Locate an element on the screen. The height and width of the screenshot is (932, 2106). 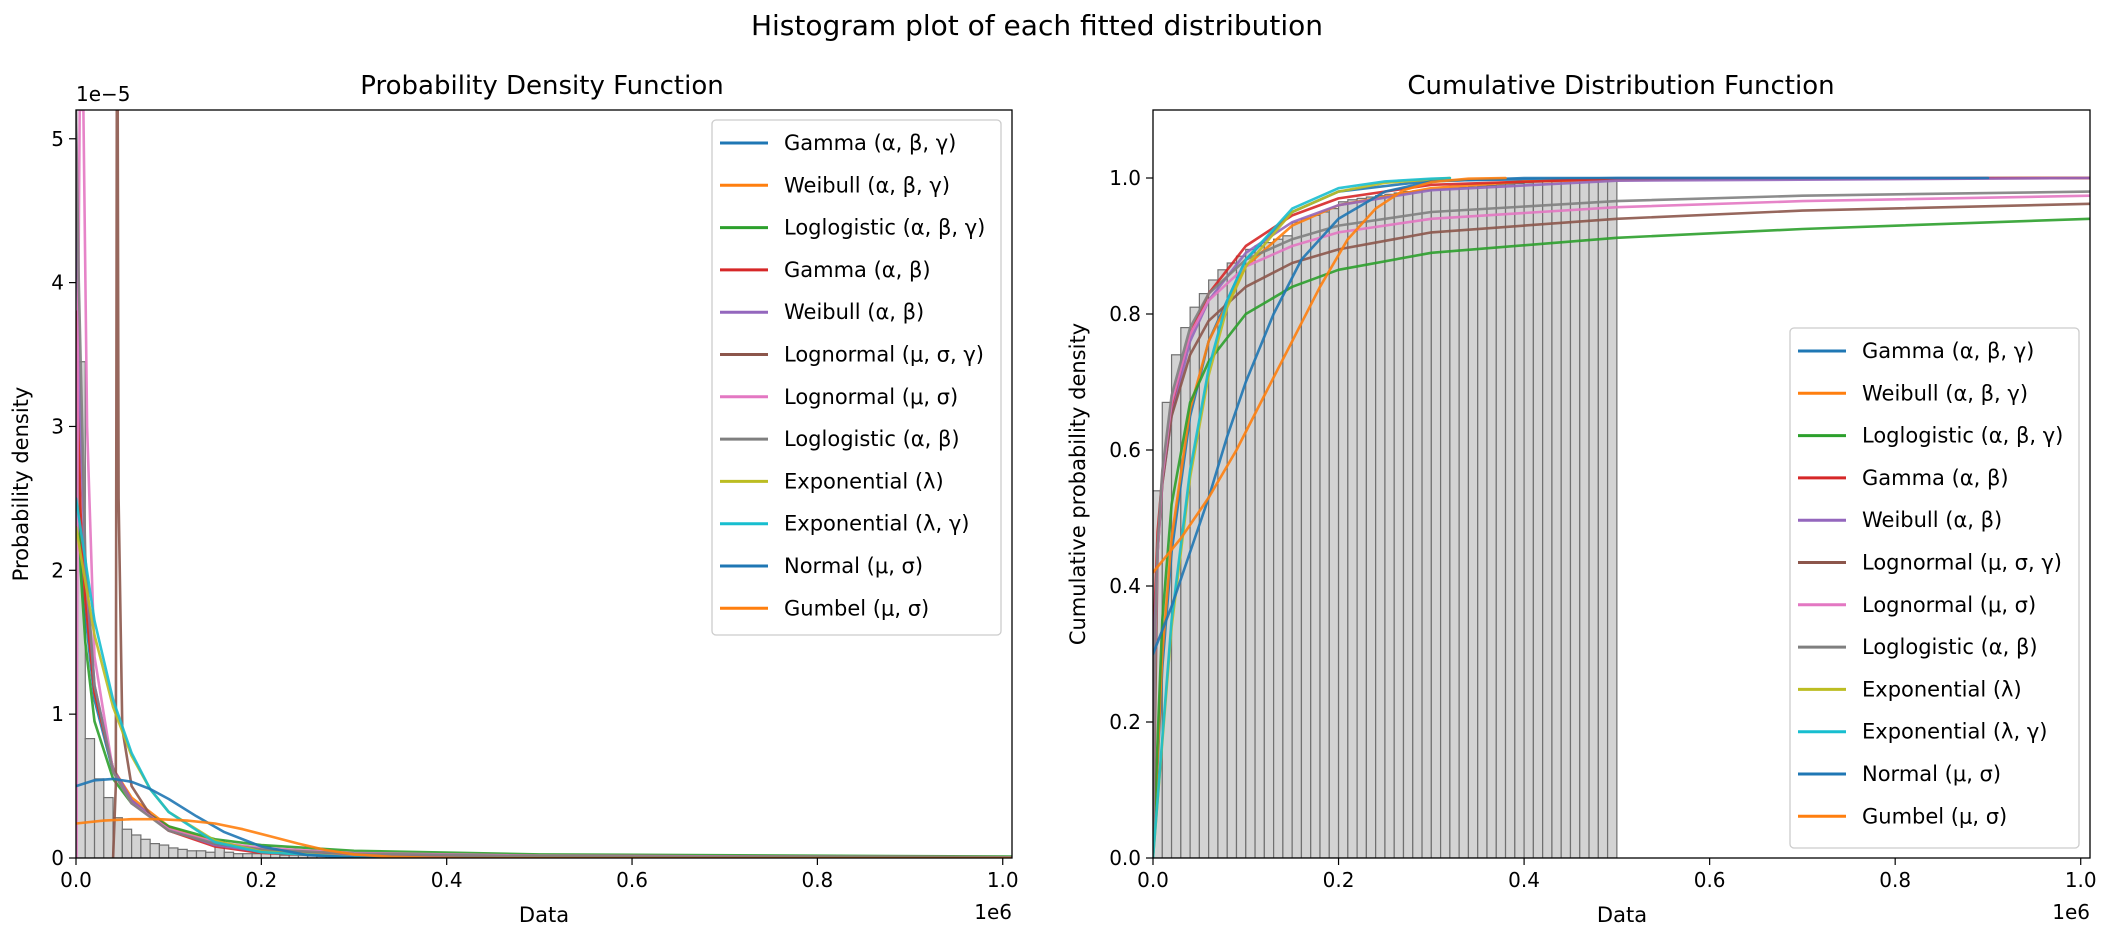
cdf-legend-label: Exponential (λ, γ) is located at coordinates (1954, 732).